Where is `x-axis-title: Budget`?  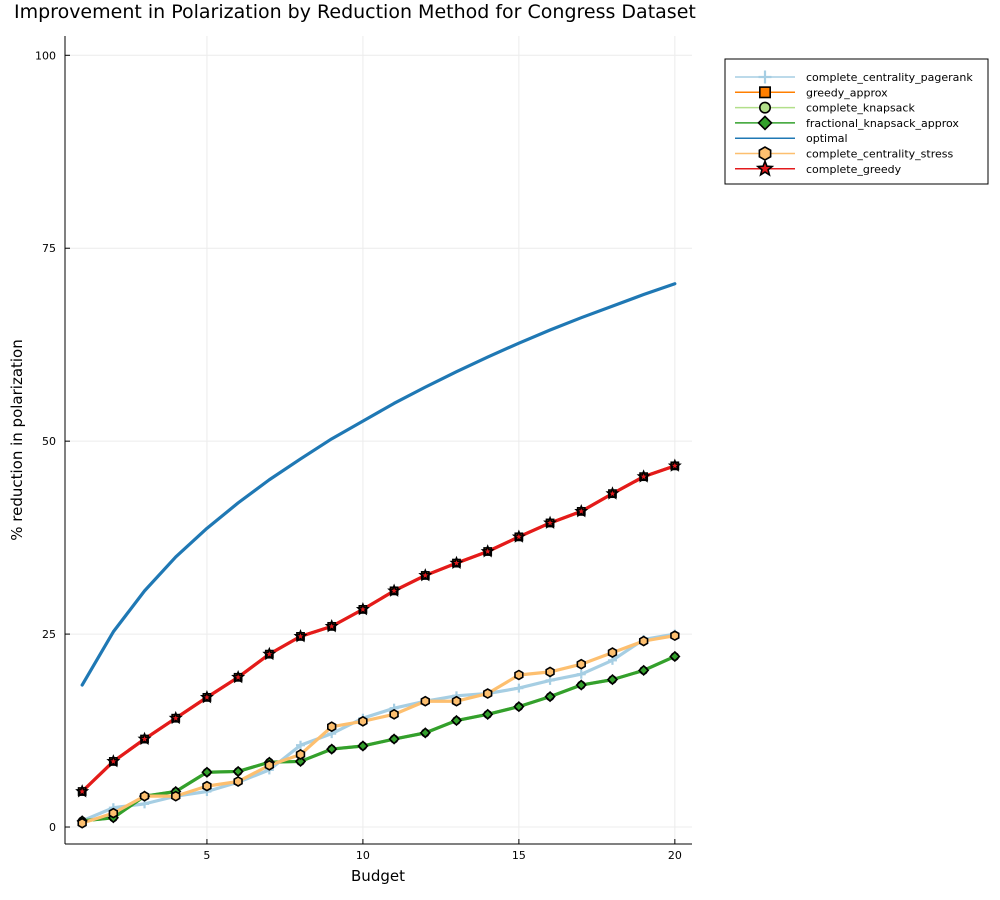
x-axis-title: Budget is located at coordinates (378, 876).